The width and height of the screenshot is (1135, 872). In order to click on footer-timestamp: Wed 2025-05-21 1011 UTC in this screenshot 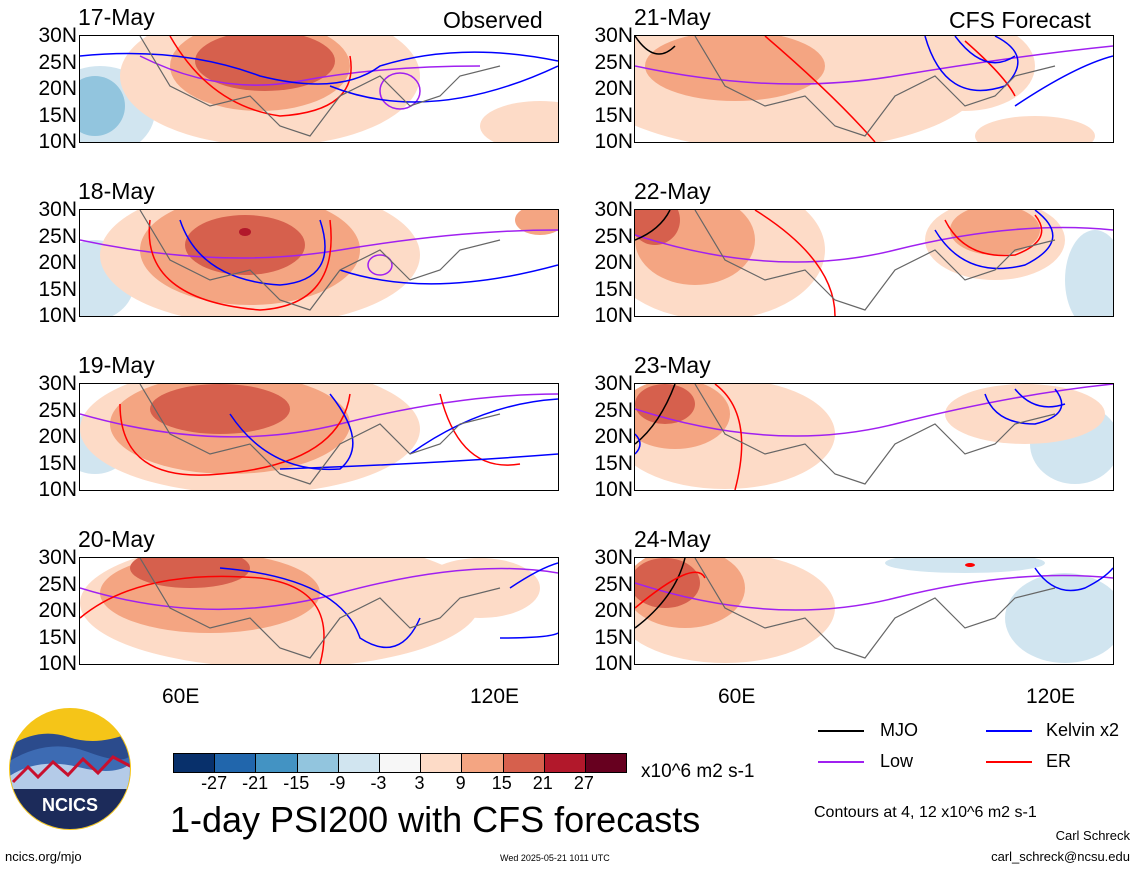, I will do `click(555, 858)`.